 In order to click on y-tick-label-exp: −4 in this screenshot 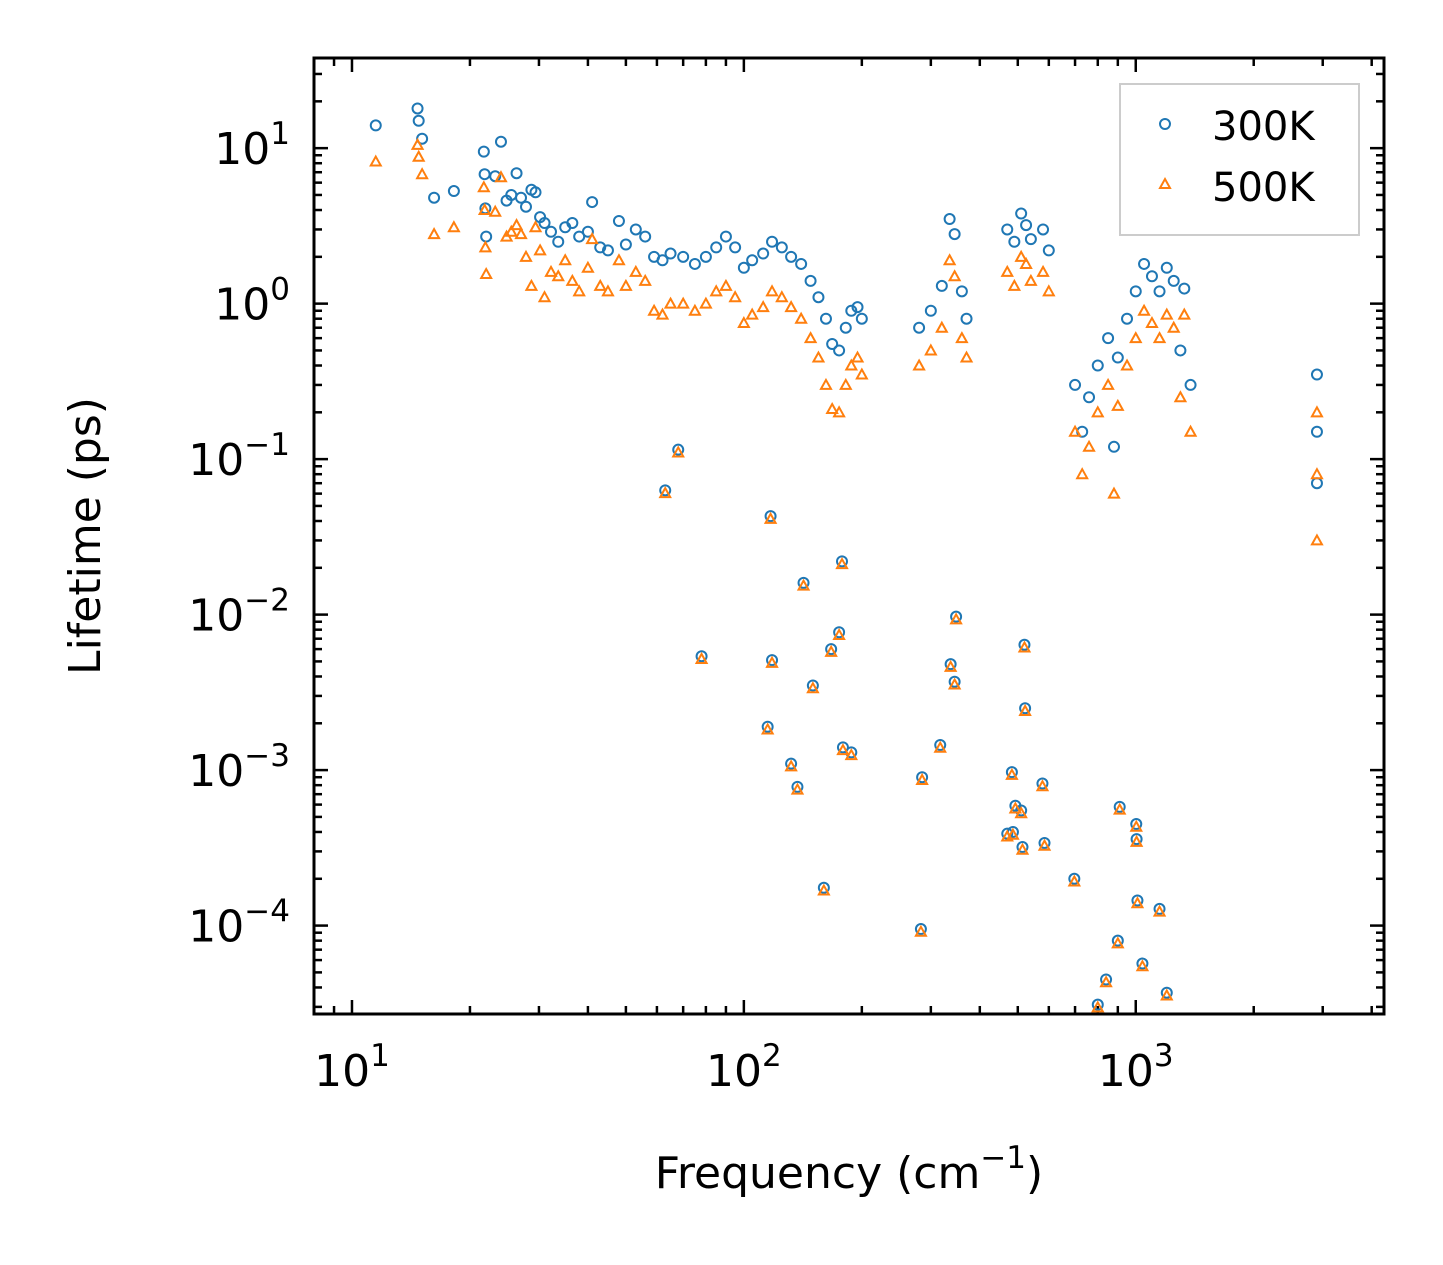, I will do `click(267, 912)`.